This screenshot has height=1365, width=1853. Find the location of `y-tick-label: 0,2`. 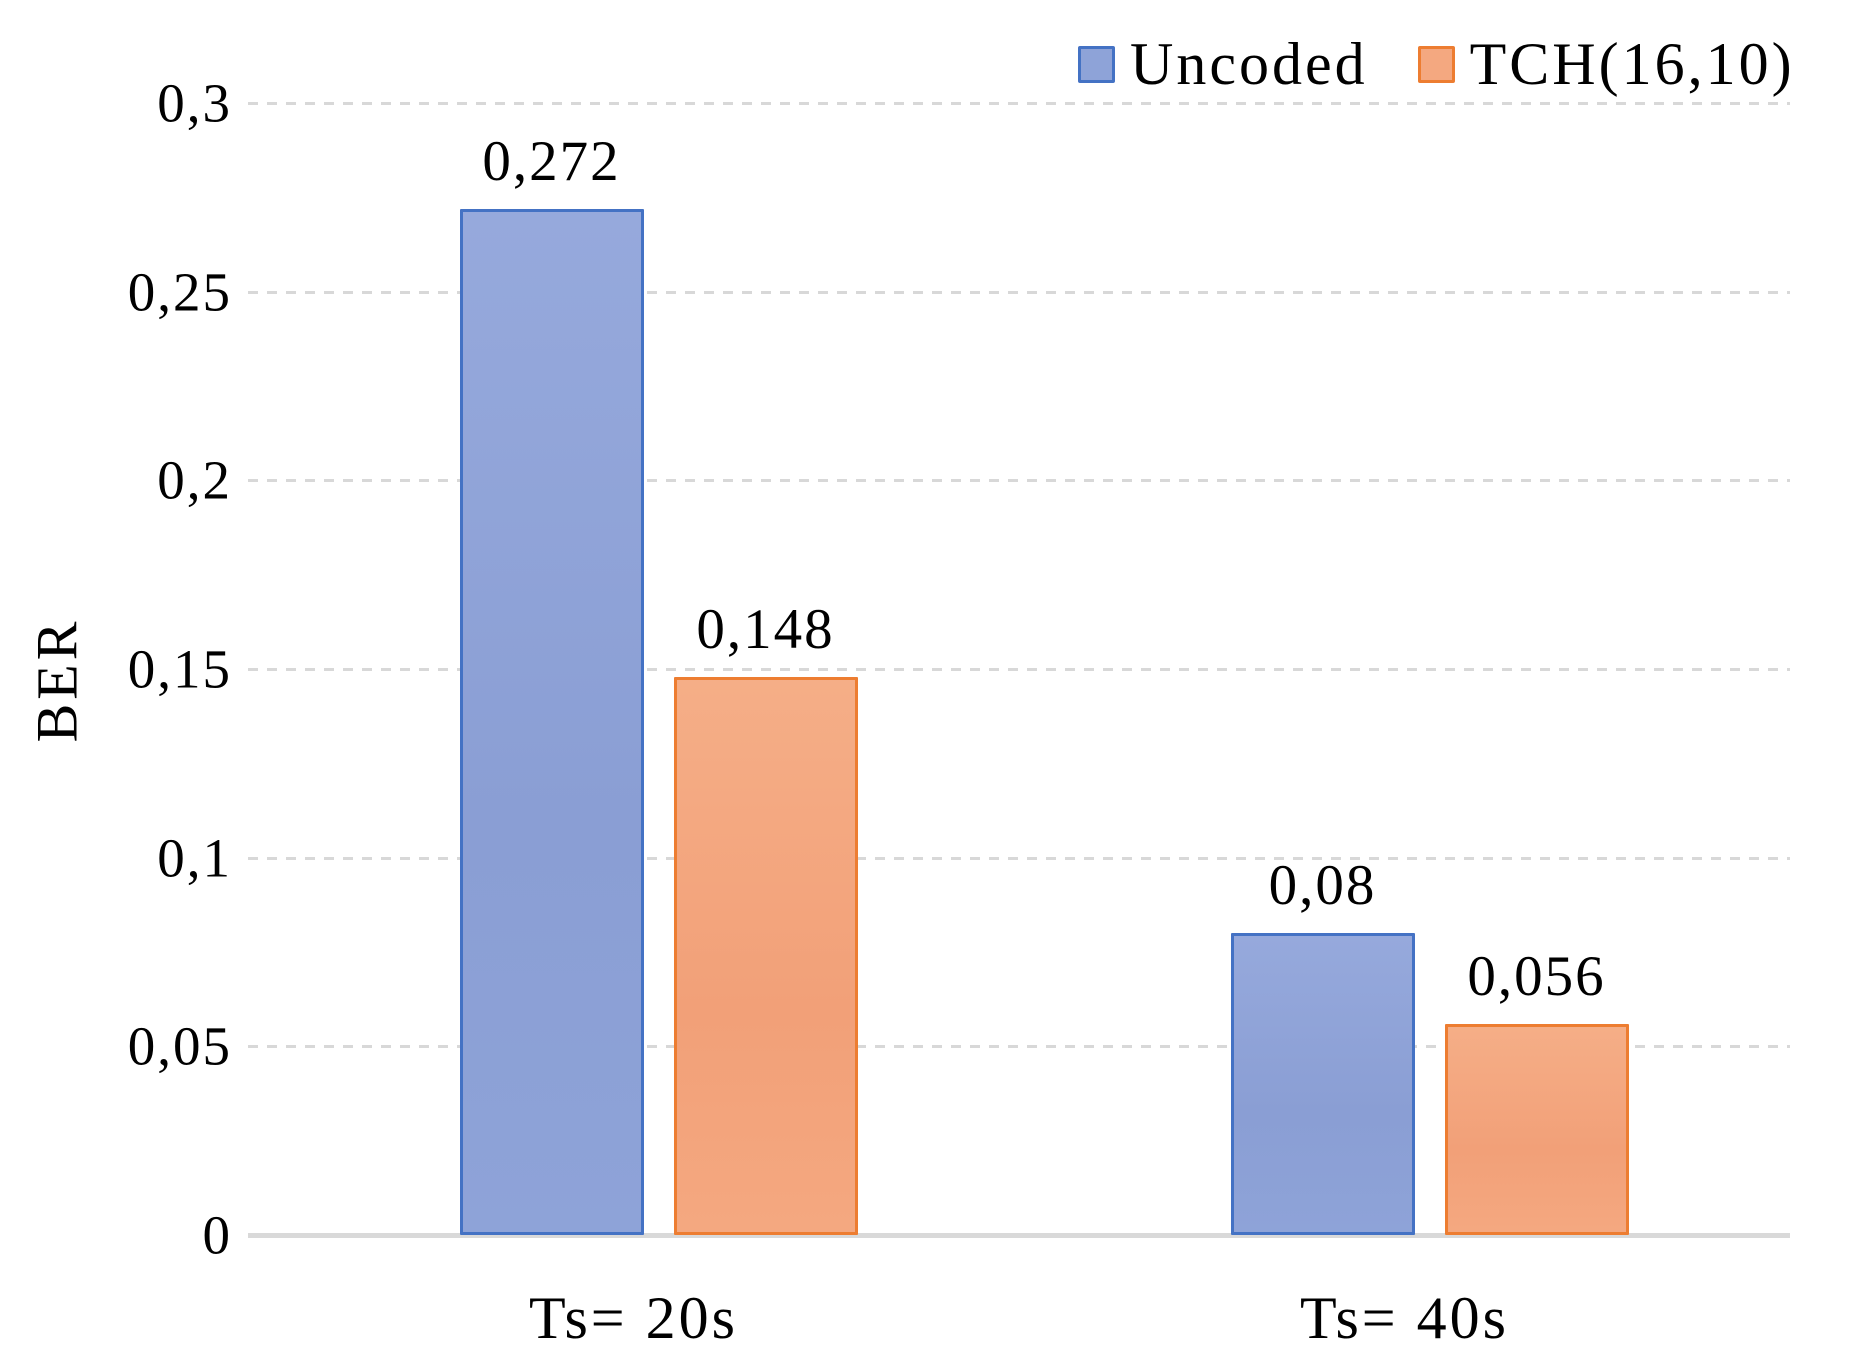

y-tick-label: 0,2 is located at coordinates (194, 480).